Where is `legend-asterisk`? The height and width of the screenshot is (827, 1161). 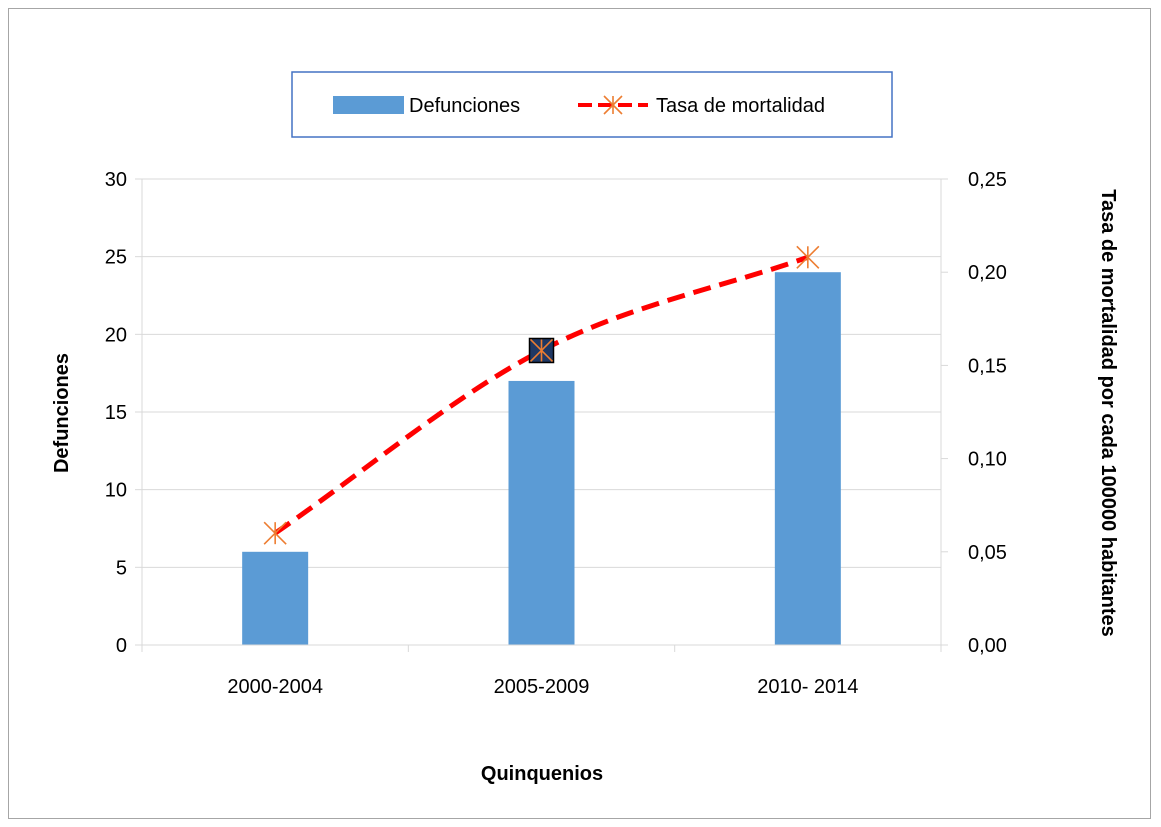 legend-asterisk is located at coordinates (613, 105).